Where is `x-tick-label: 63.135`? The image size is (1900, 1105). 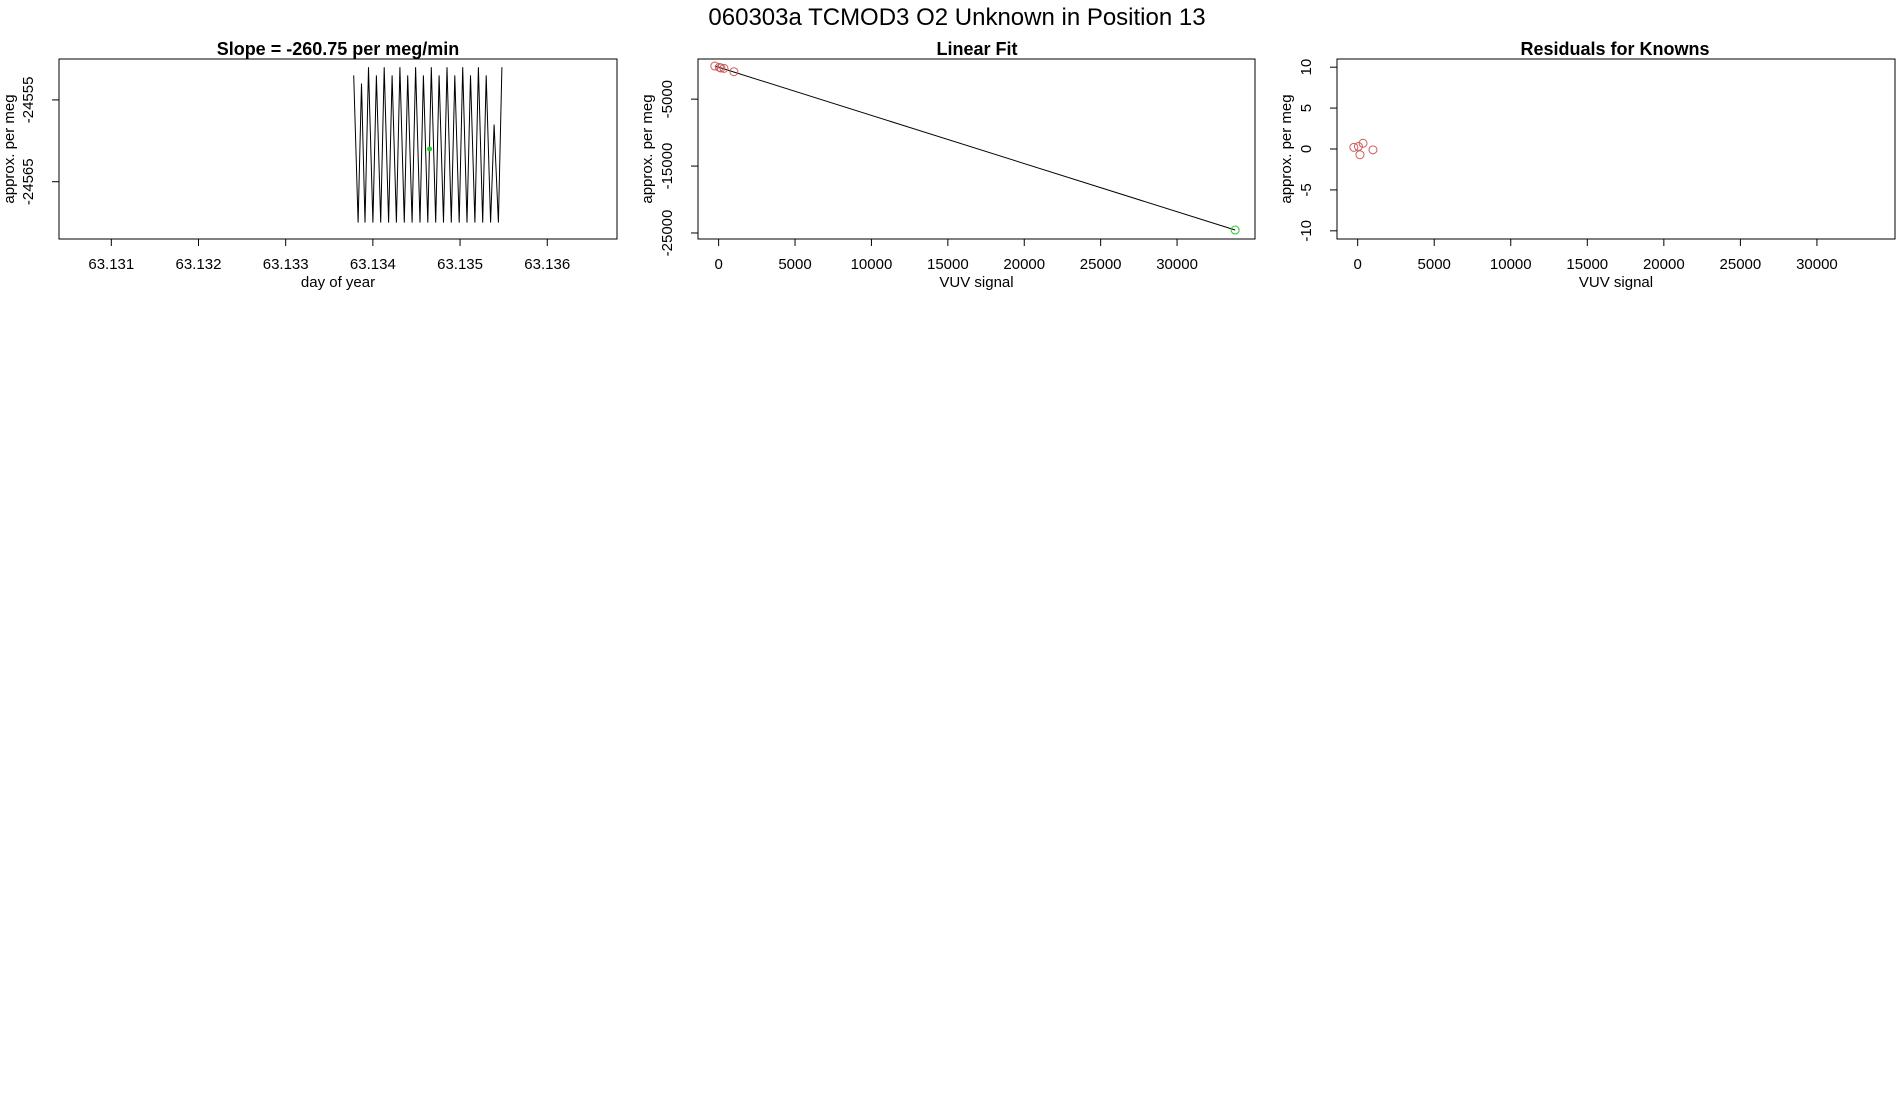
x-tick-label: 63.135 is located at coordinates (460, 264).